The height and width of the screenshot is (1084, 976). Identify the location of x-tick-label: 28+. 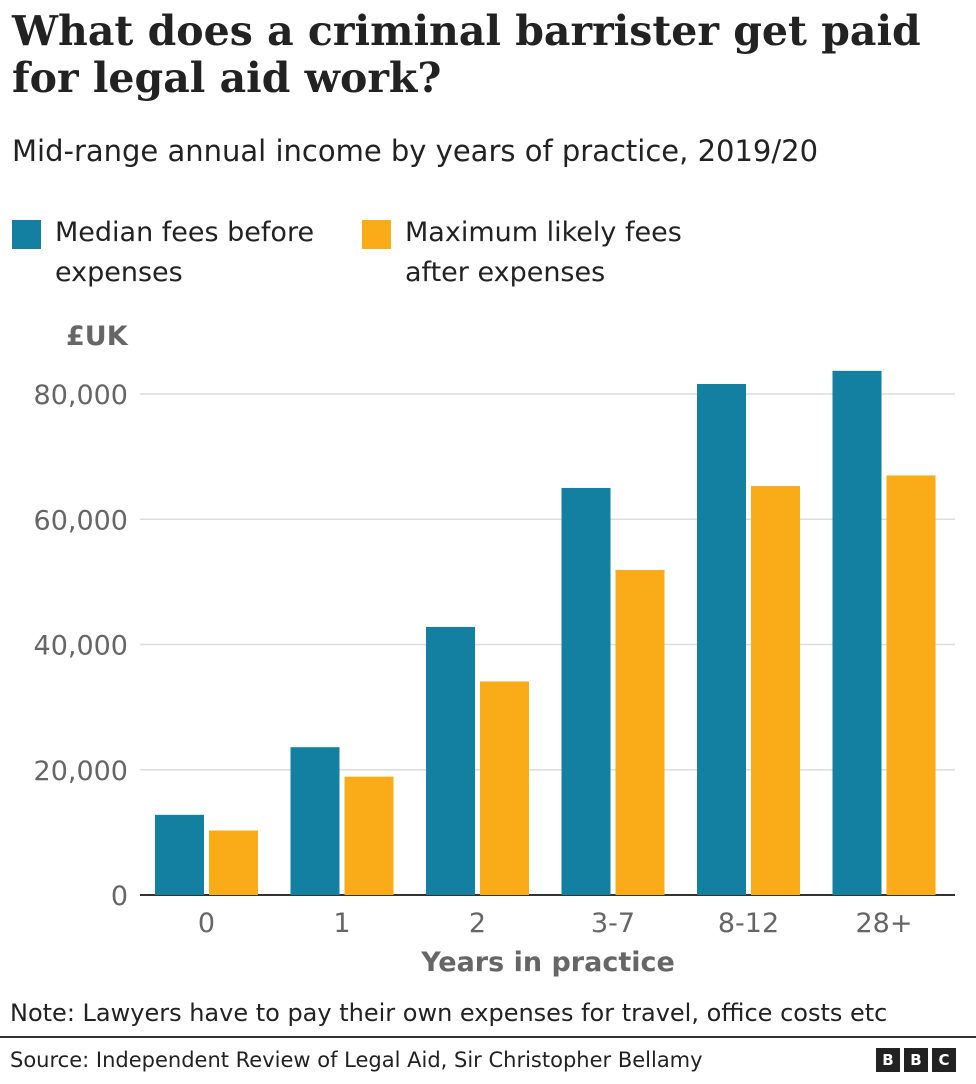
(884, 923).